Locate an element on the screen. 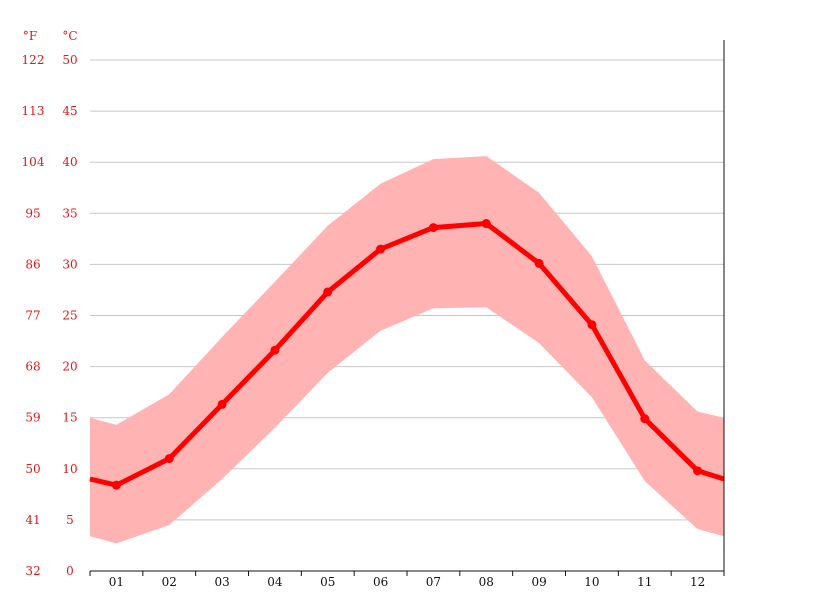 The height and width of the screenshot is (611, 815). y-tick-celsius: 0 is located at coordinates (70, 571).